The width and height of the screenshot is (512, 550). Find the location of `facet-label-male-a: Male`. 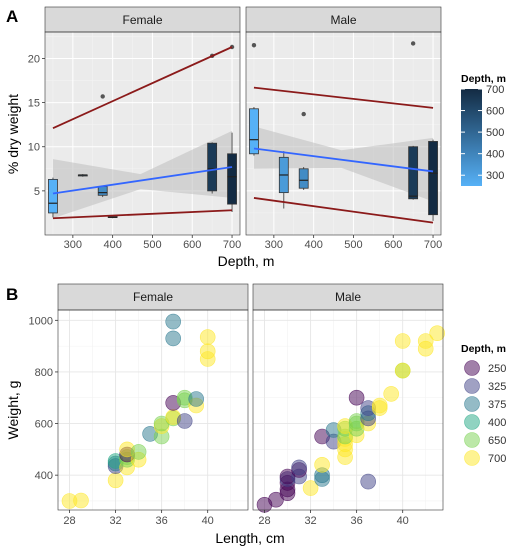

facet-label-male-a: Male is located at coordinates (343, 20).